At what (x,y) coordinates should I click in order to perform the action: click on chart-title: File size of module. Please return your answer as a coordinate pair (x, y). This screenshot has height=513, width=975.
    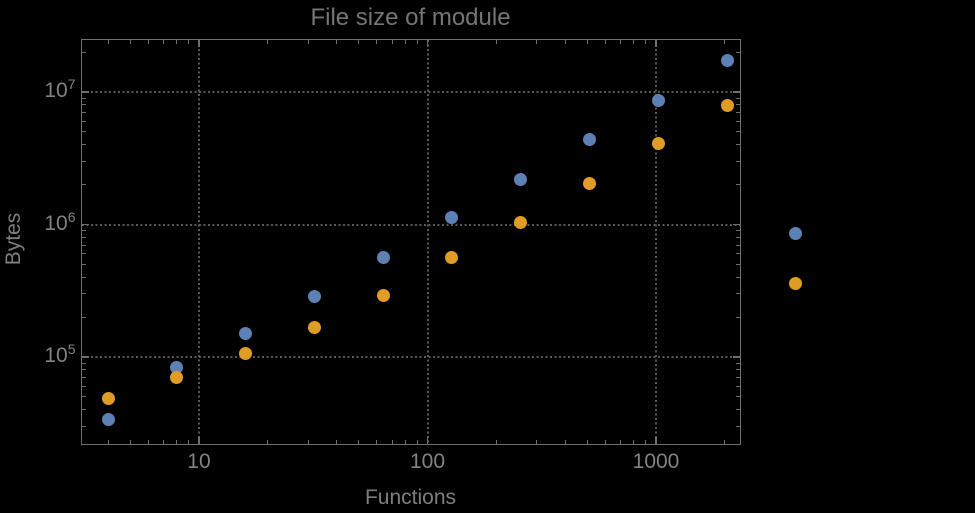
    Looking at the image, I should click on (410, 17).